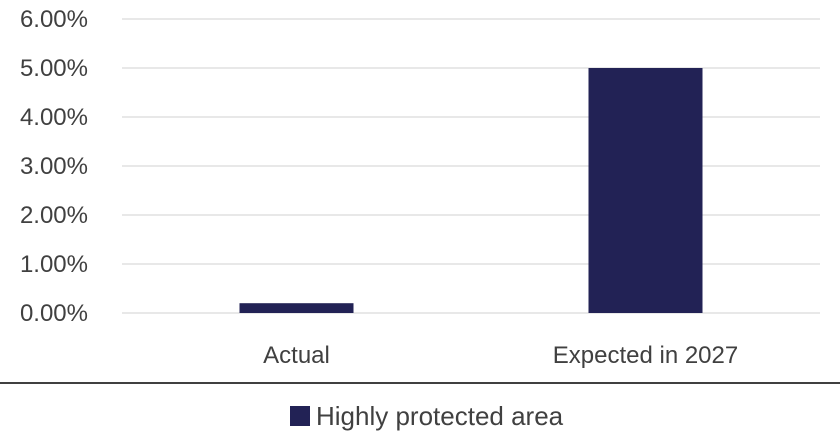  Describe the element at coordinates (300, 416) in the screenshot. I see `legend-swatch-highly-protected-area` at that location.